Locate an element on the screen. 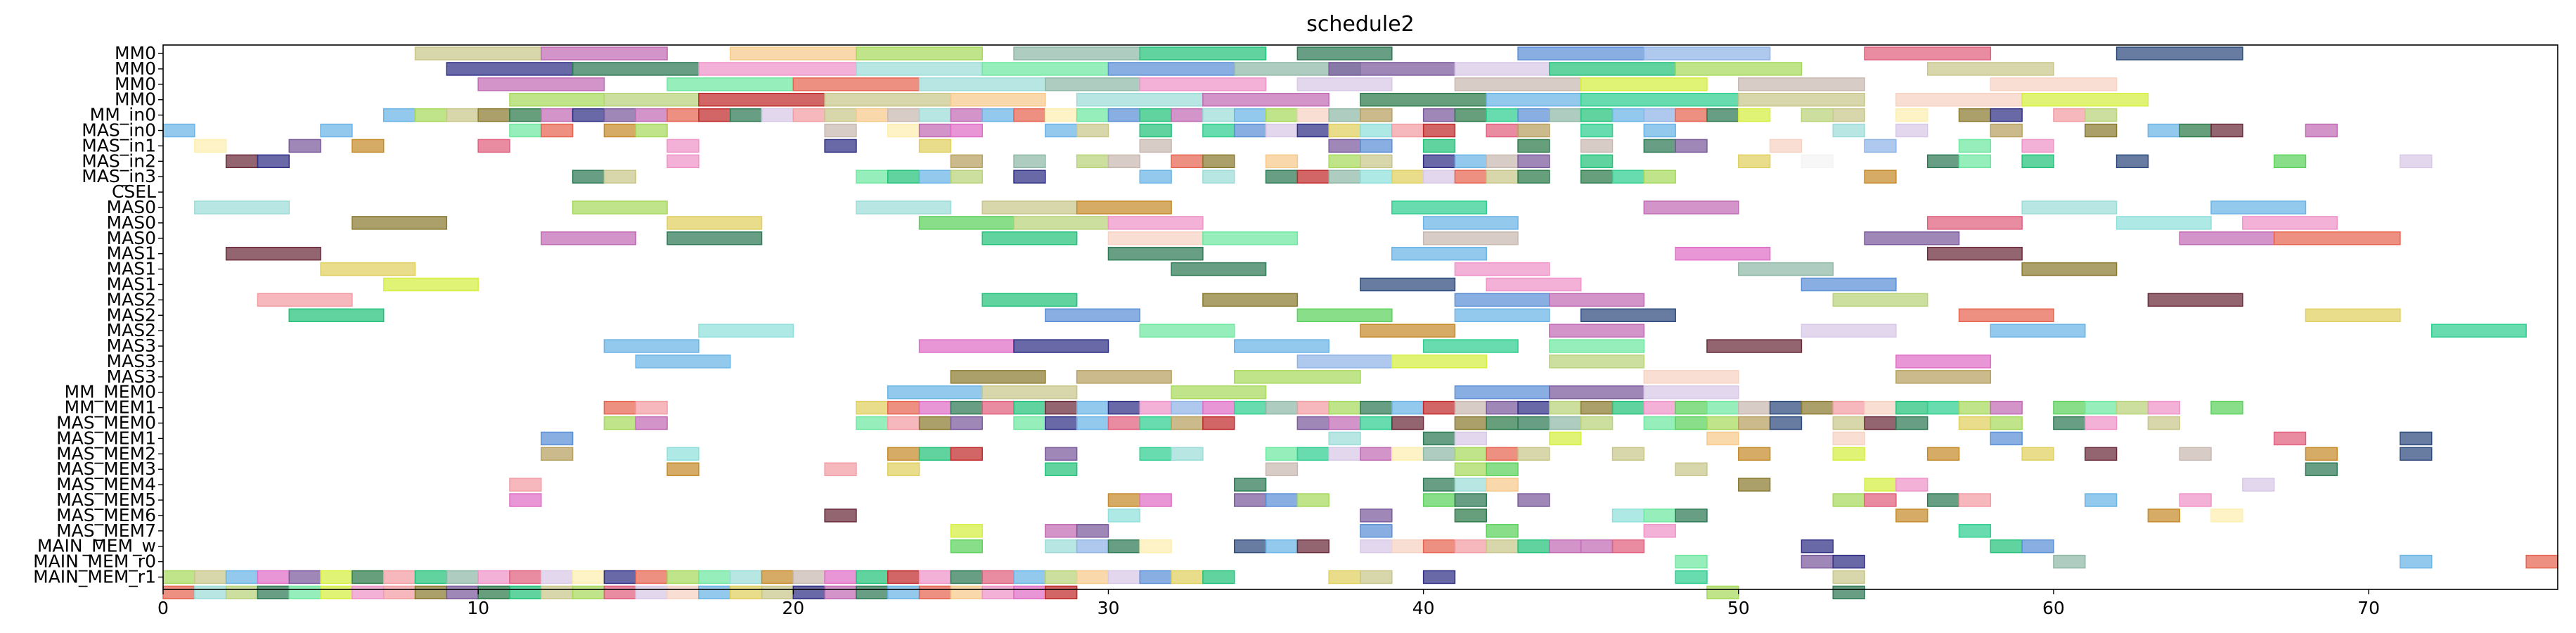 This screenshot has height=633, width=2576. y-tick-label: MAS2 is located at coordinates (131, 315).